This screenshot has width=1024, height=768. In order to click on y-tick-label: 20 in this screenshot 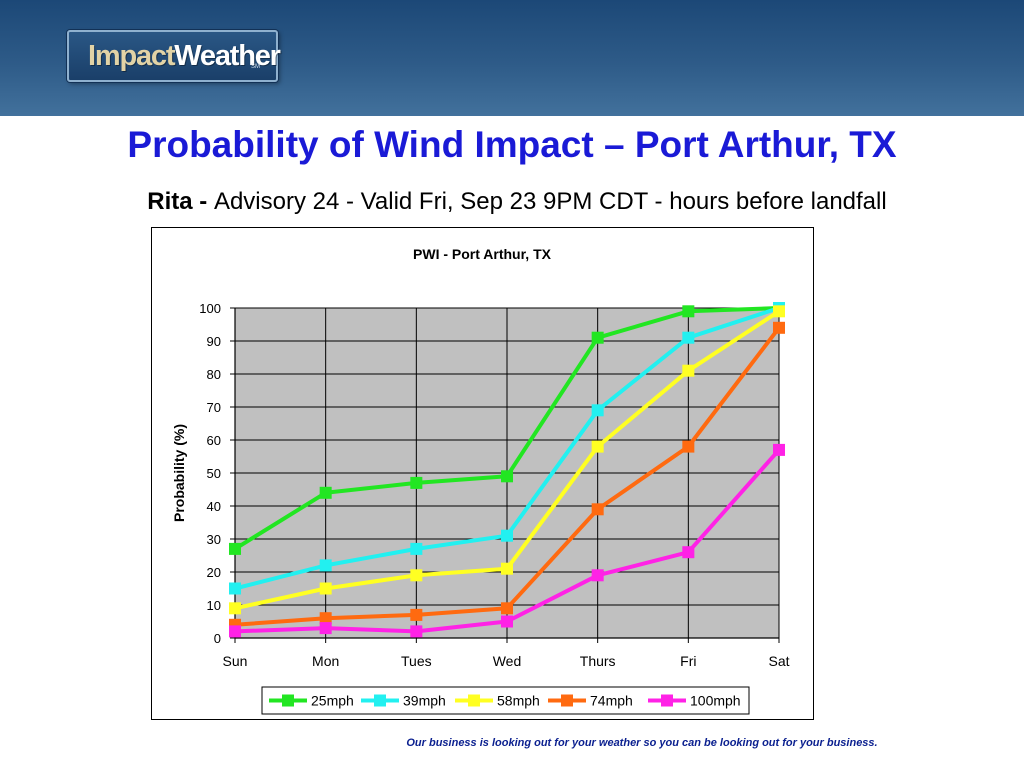, I will do `click(214, 572)`.